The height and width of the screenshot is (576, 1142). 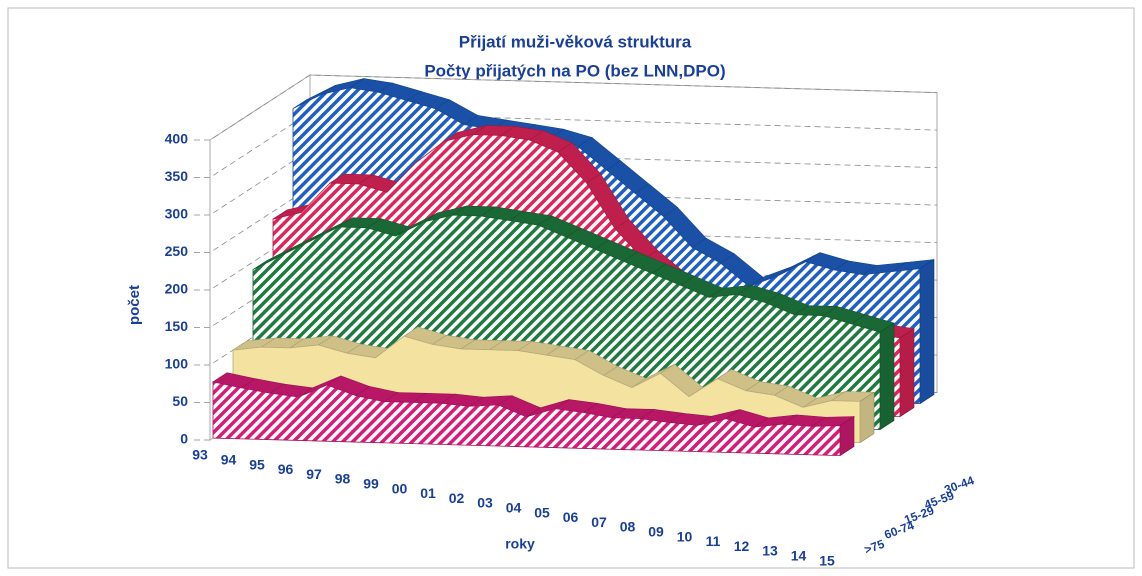 What do you see at coordinates (685, 536) in the screenshot?
I see `x-tick-label: 10` at bounding box center [685, 536].